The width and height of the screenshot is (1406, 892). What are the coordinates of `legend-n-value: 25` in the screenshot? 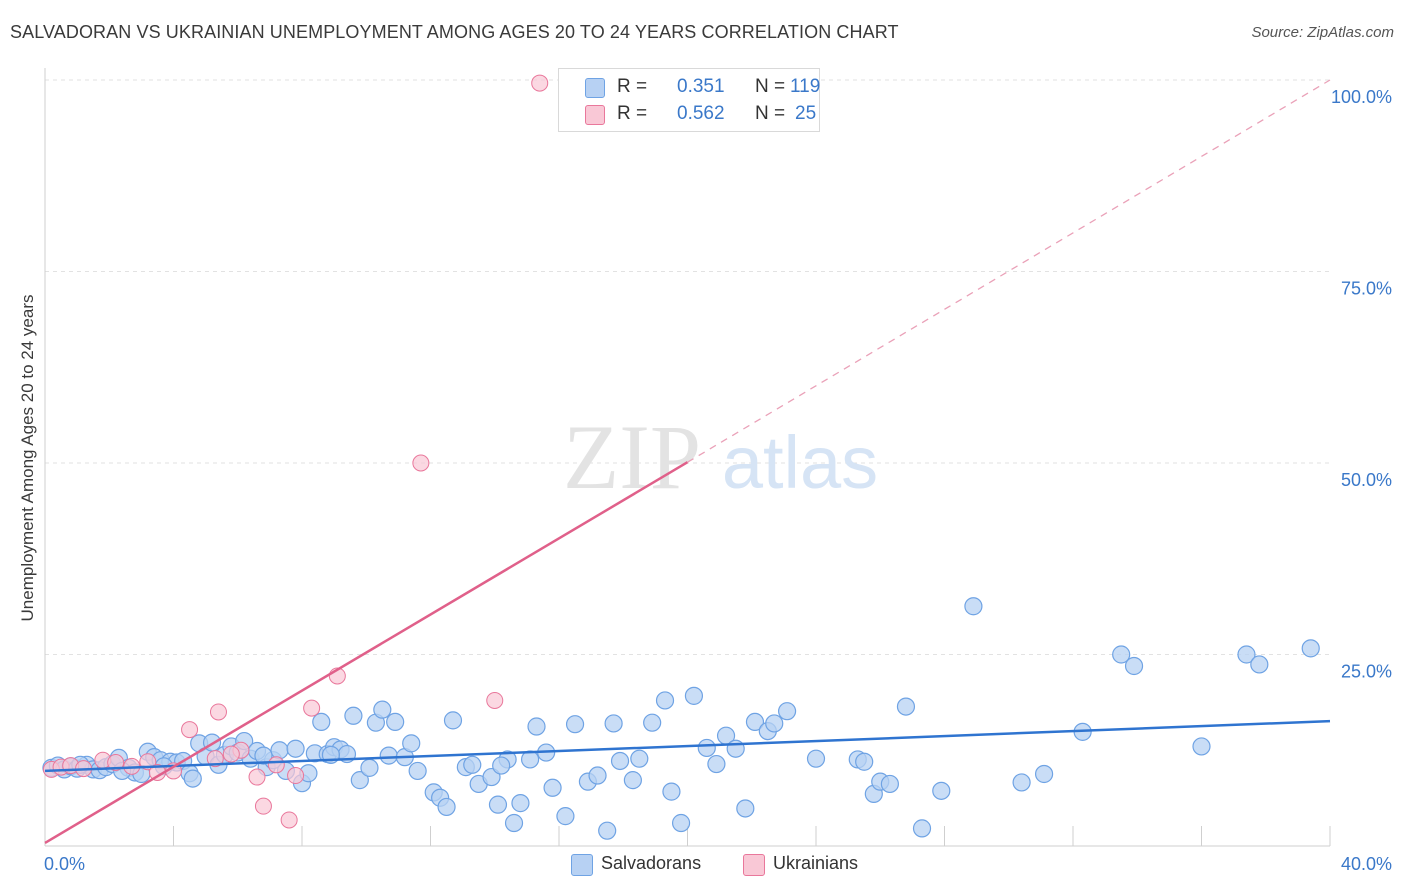 It's located at (806, 113).